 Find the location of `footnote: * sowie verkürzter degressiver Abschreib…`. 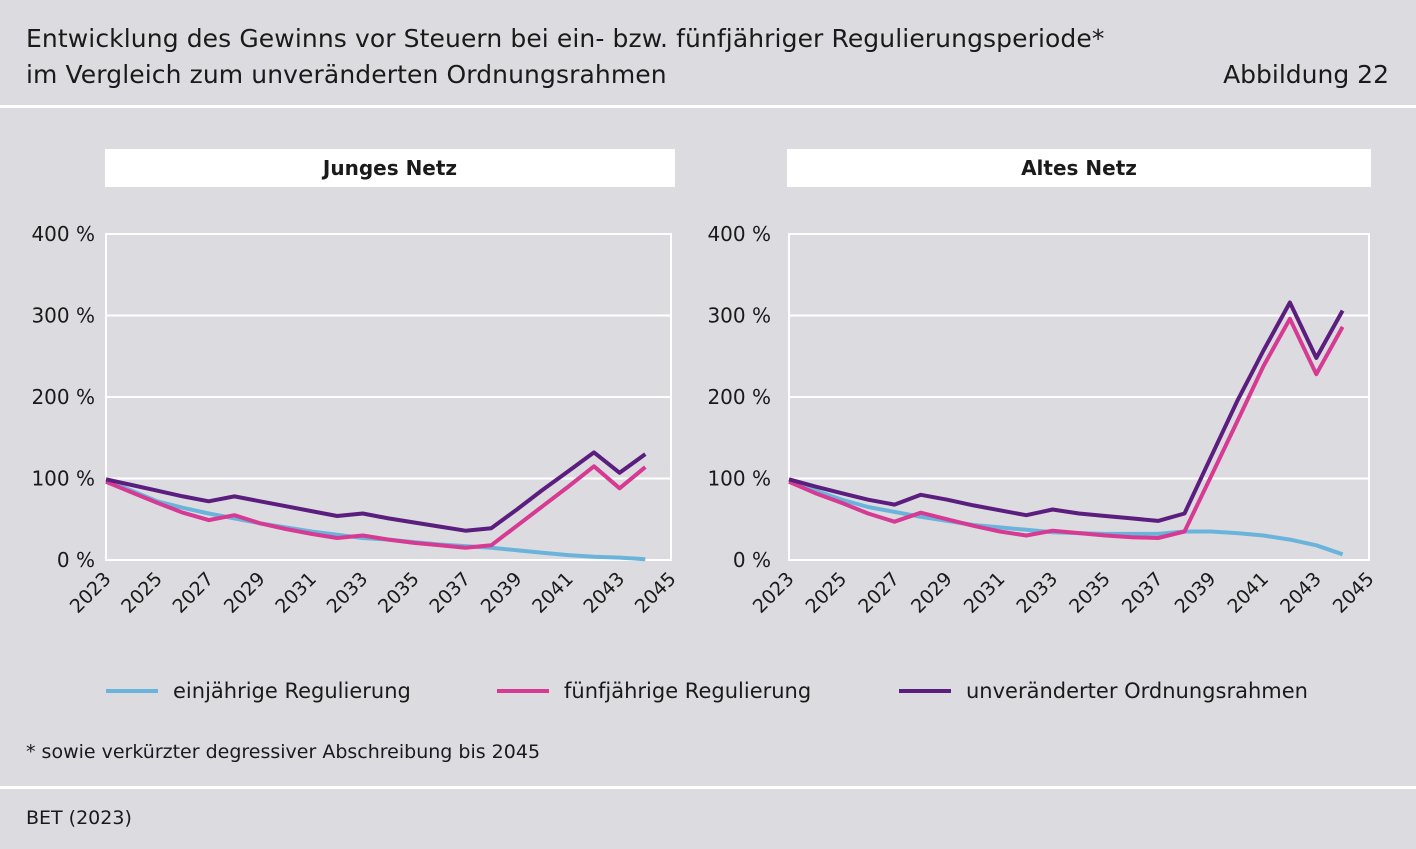

footnote: * sowie verkürzter degressiver Abschreib… is located at coordinates (283, 752).